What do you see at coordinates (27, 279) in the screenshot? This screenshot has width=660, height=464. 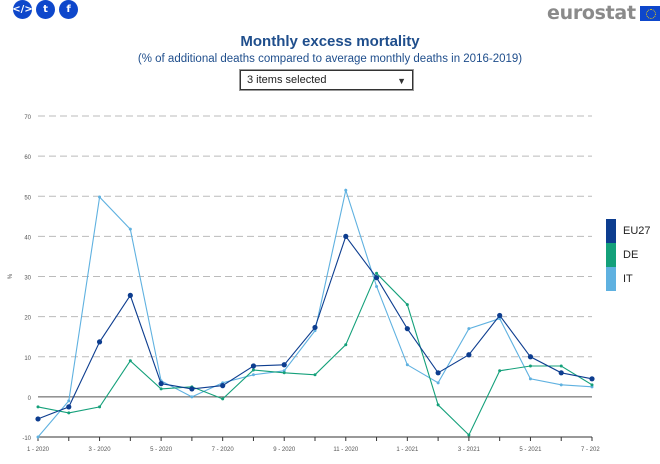 I see `y-tick-label: 30` at bounding box center [27, 279].